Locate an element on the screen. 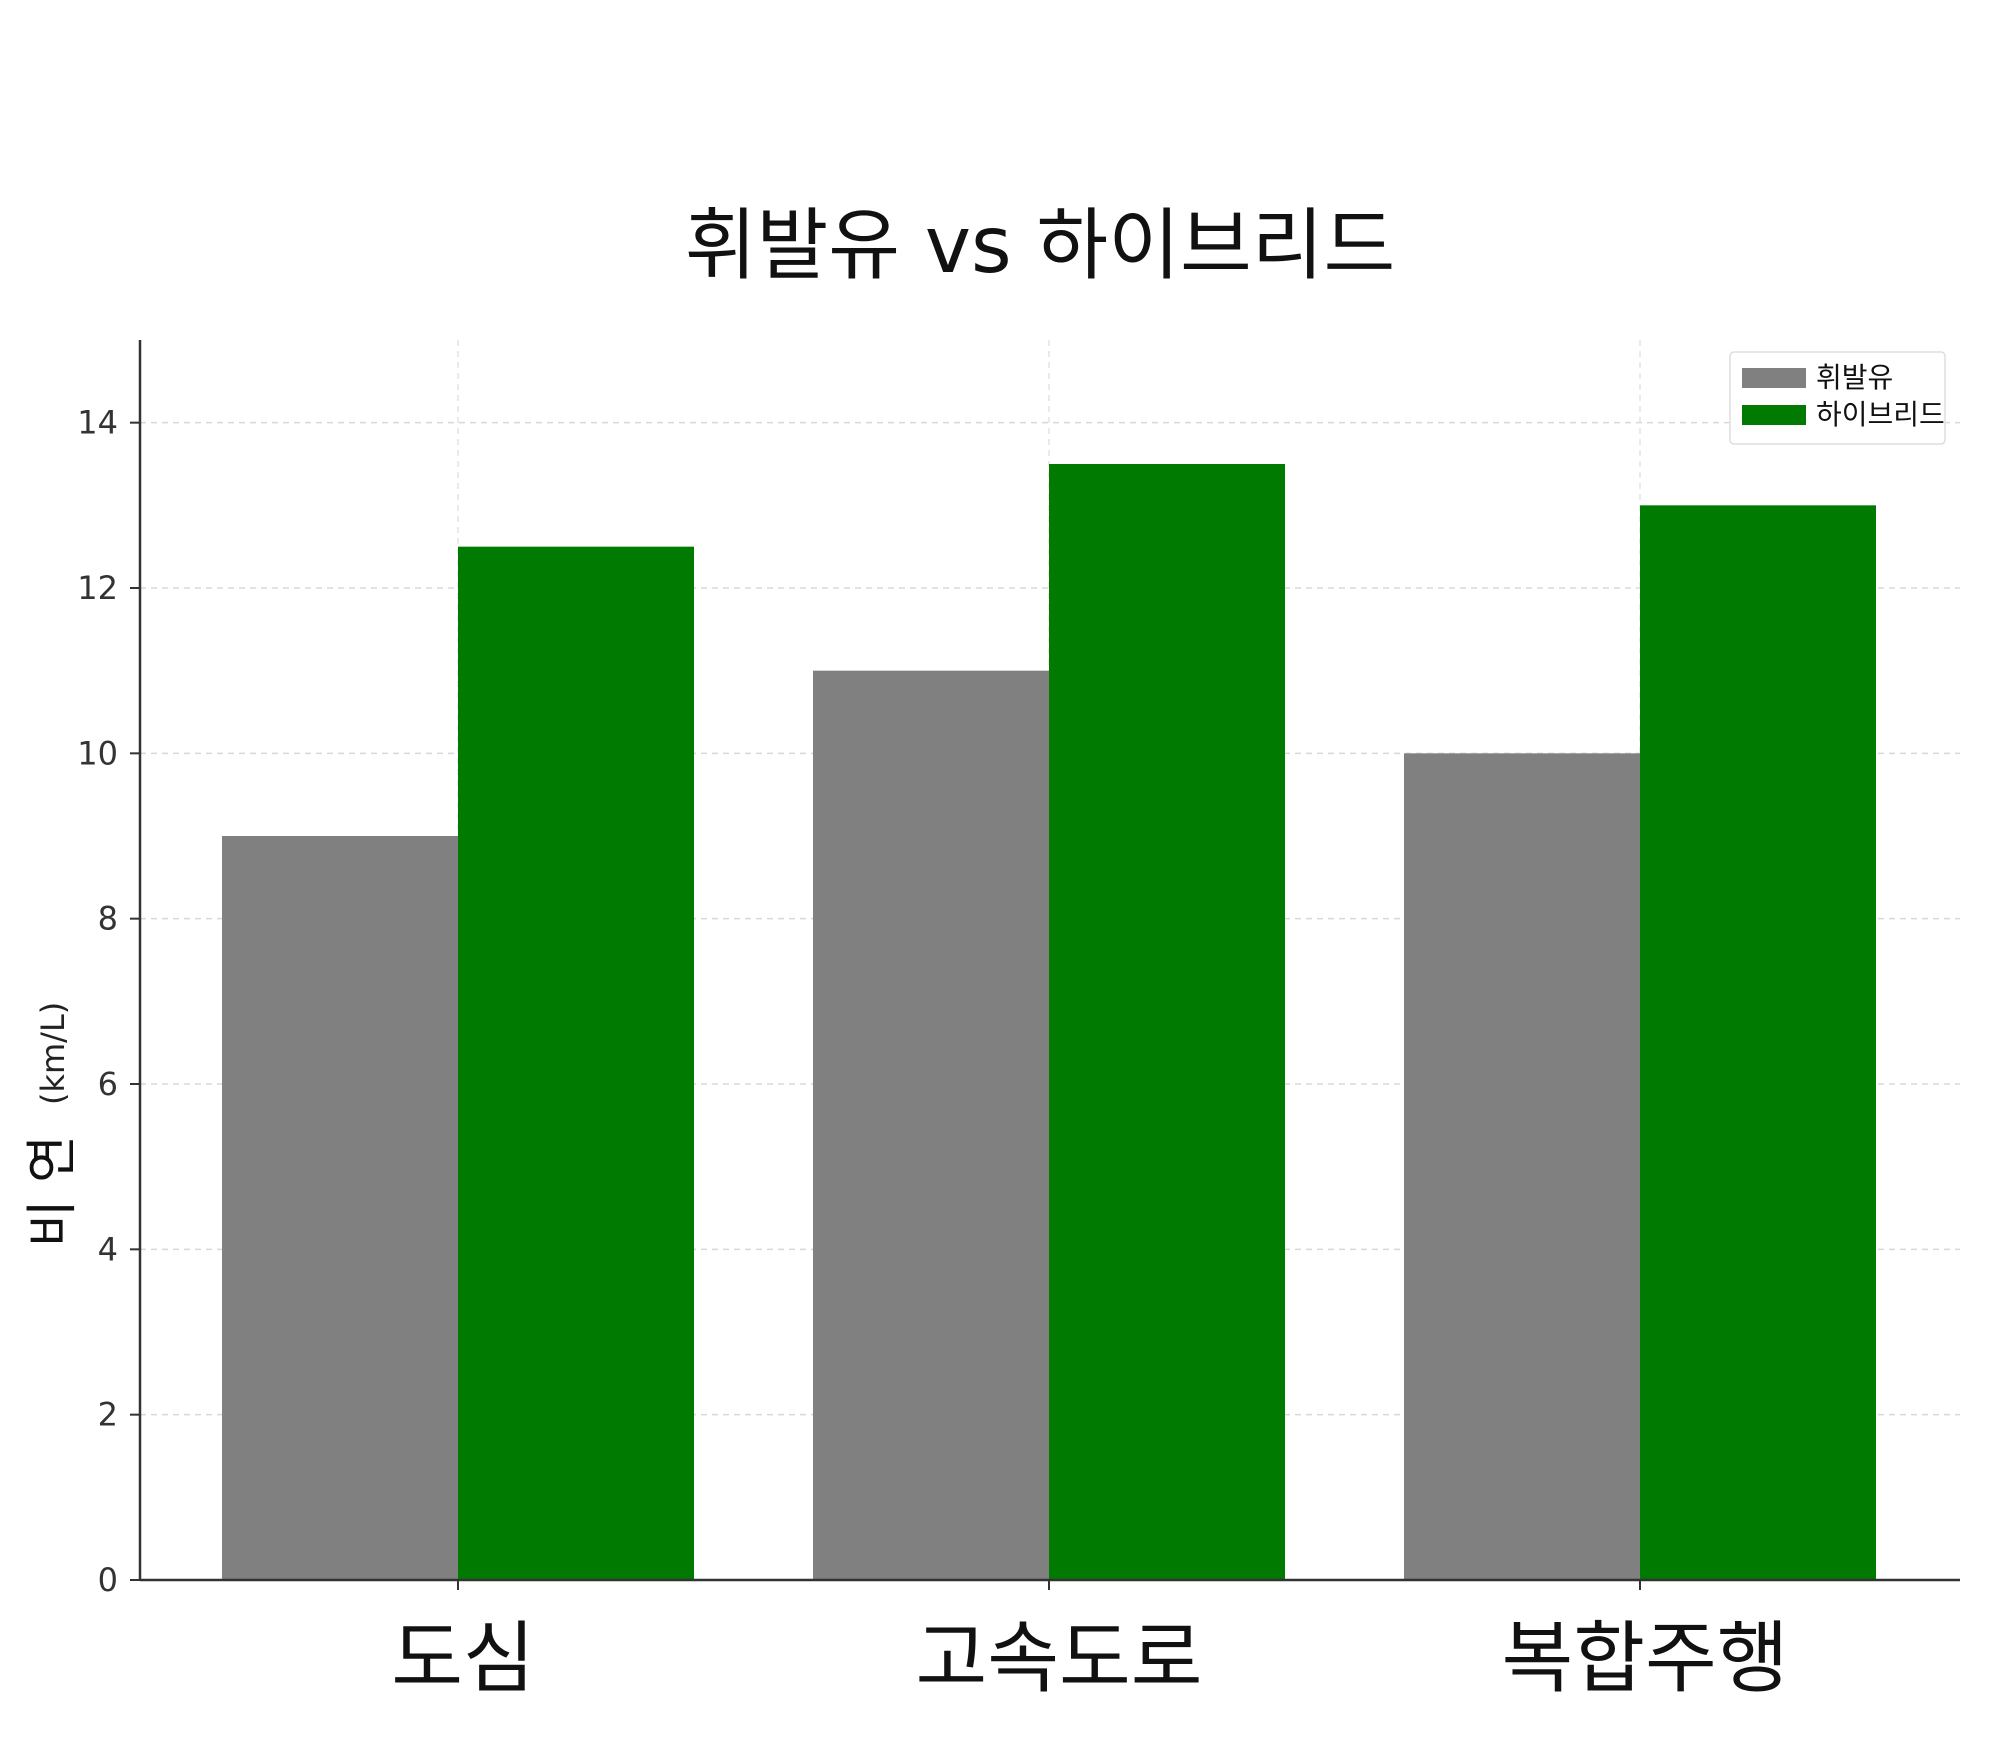 The image size is (1999, 1763). y-tick-label: 14 is located at coordinates (97, 423).